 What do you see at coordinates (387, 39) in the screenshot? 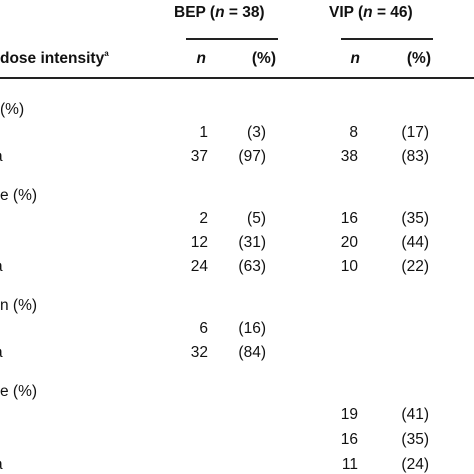
I see `vip-header-rule` at bounding box center [387, 39].